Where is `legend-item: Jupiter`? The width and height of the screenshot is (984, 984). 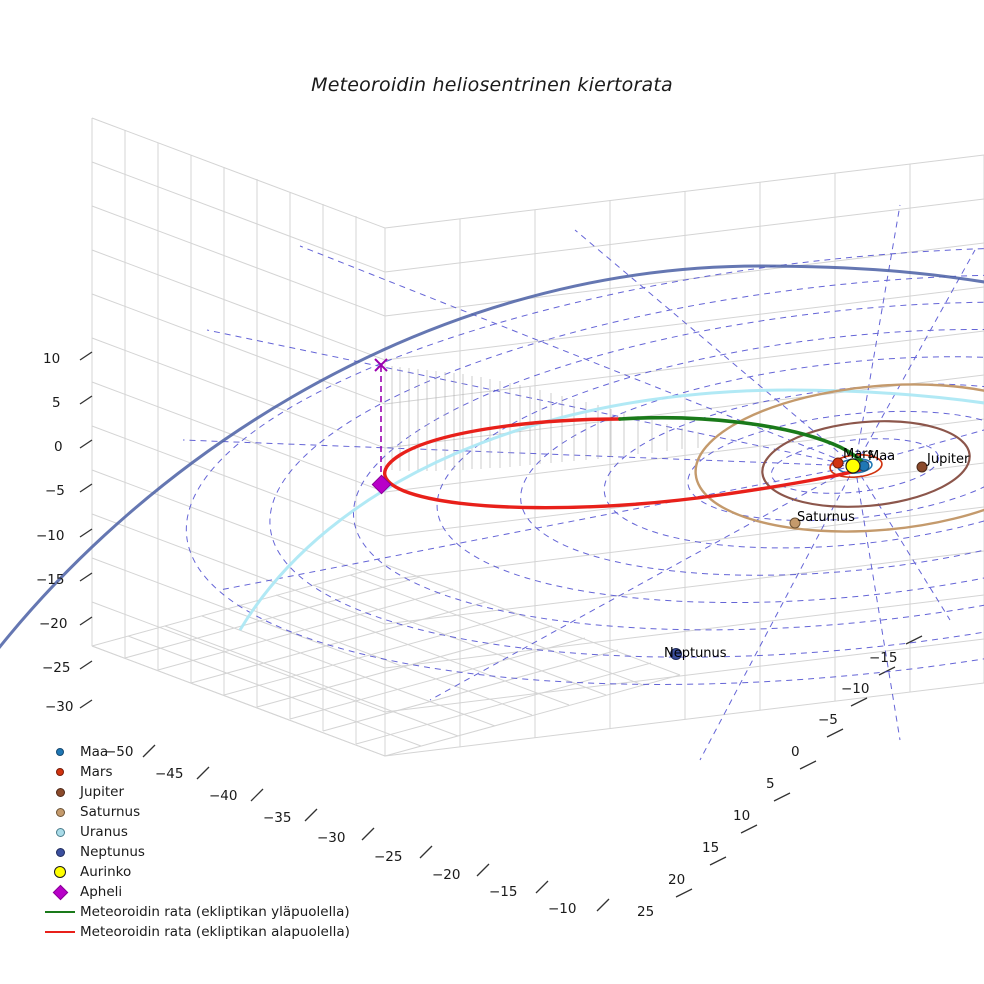
legend-item: Jupiter is located at coordinates (195, 792).